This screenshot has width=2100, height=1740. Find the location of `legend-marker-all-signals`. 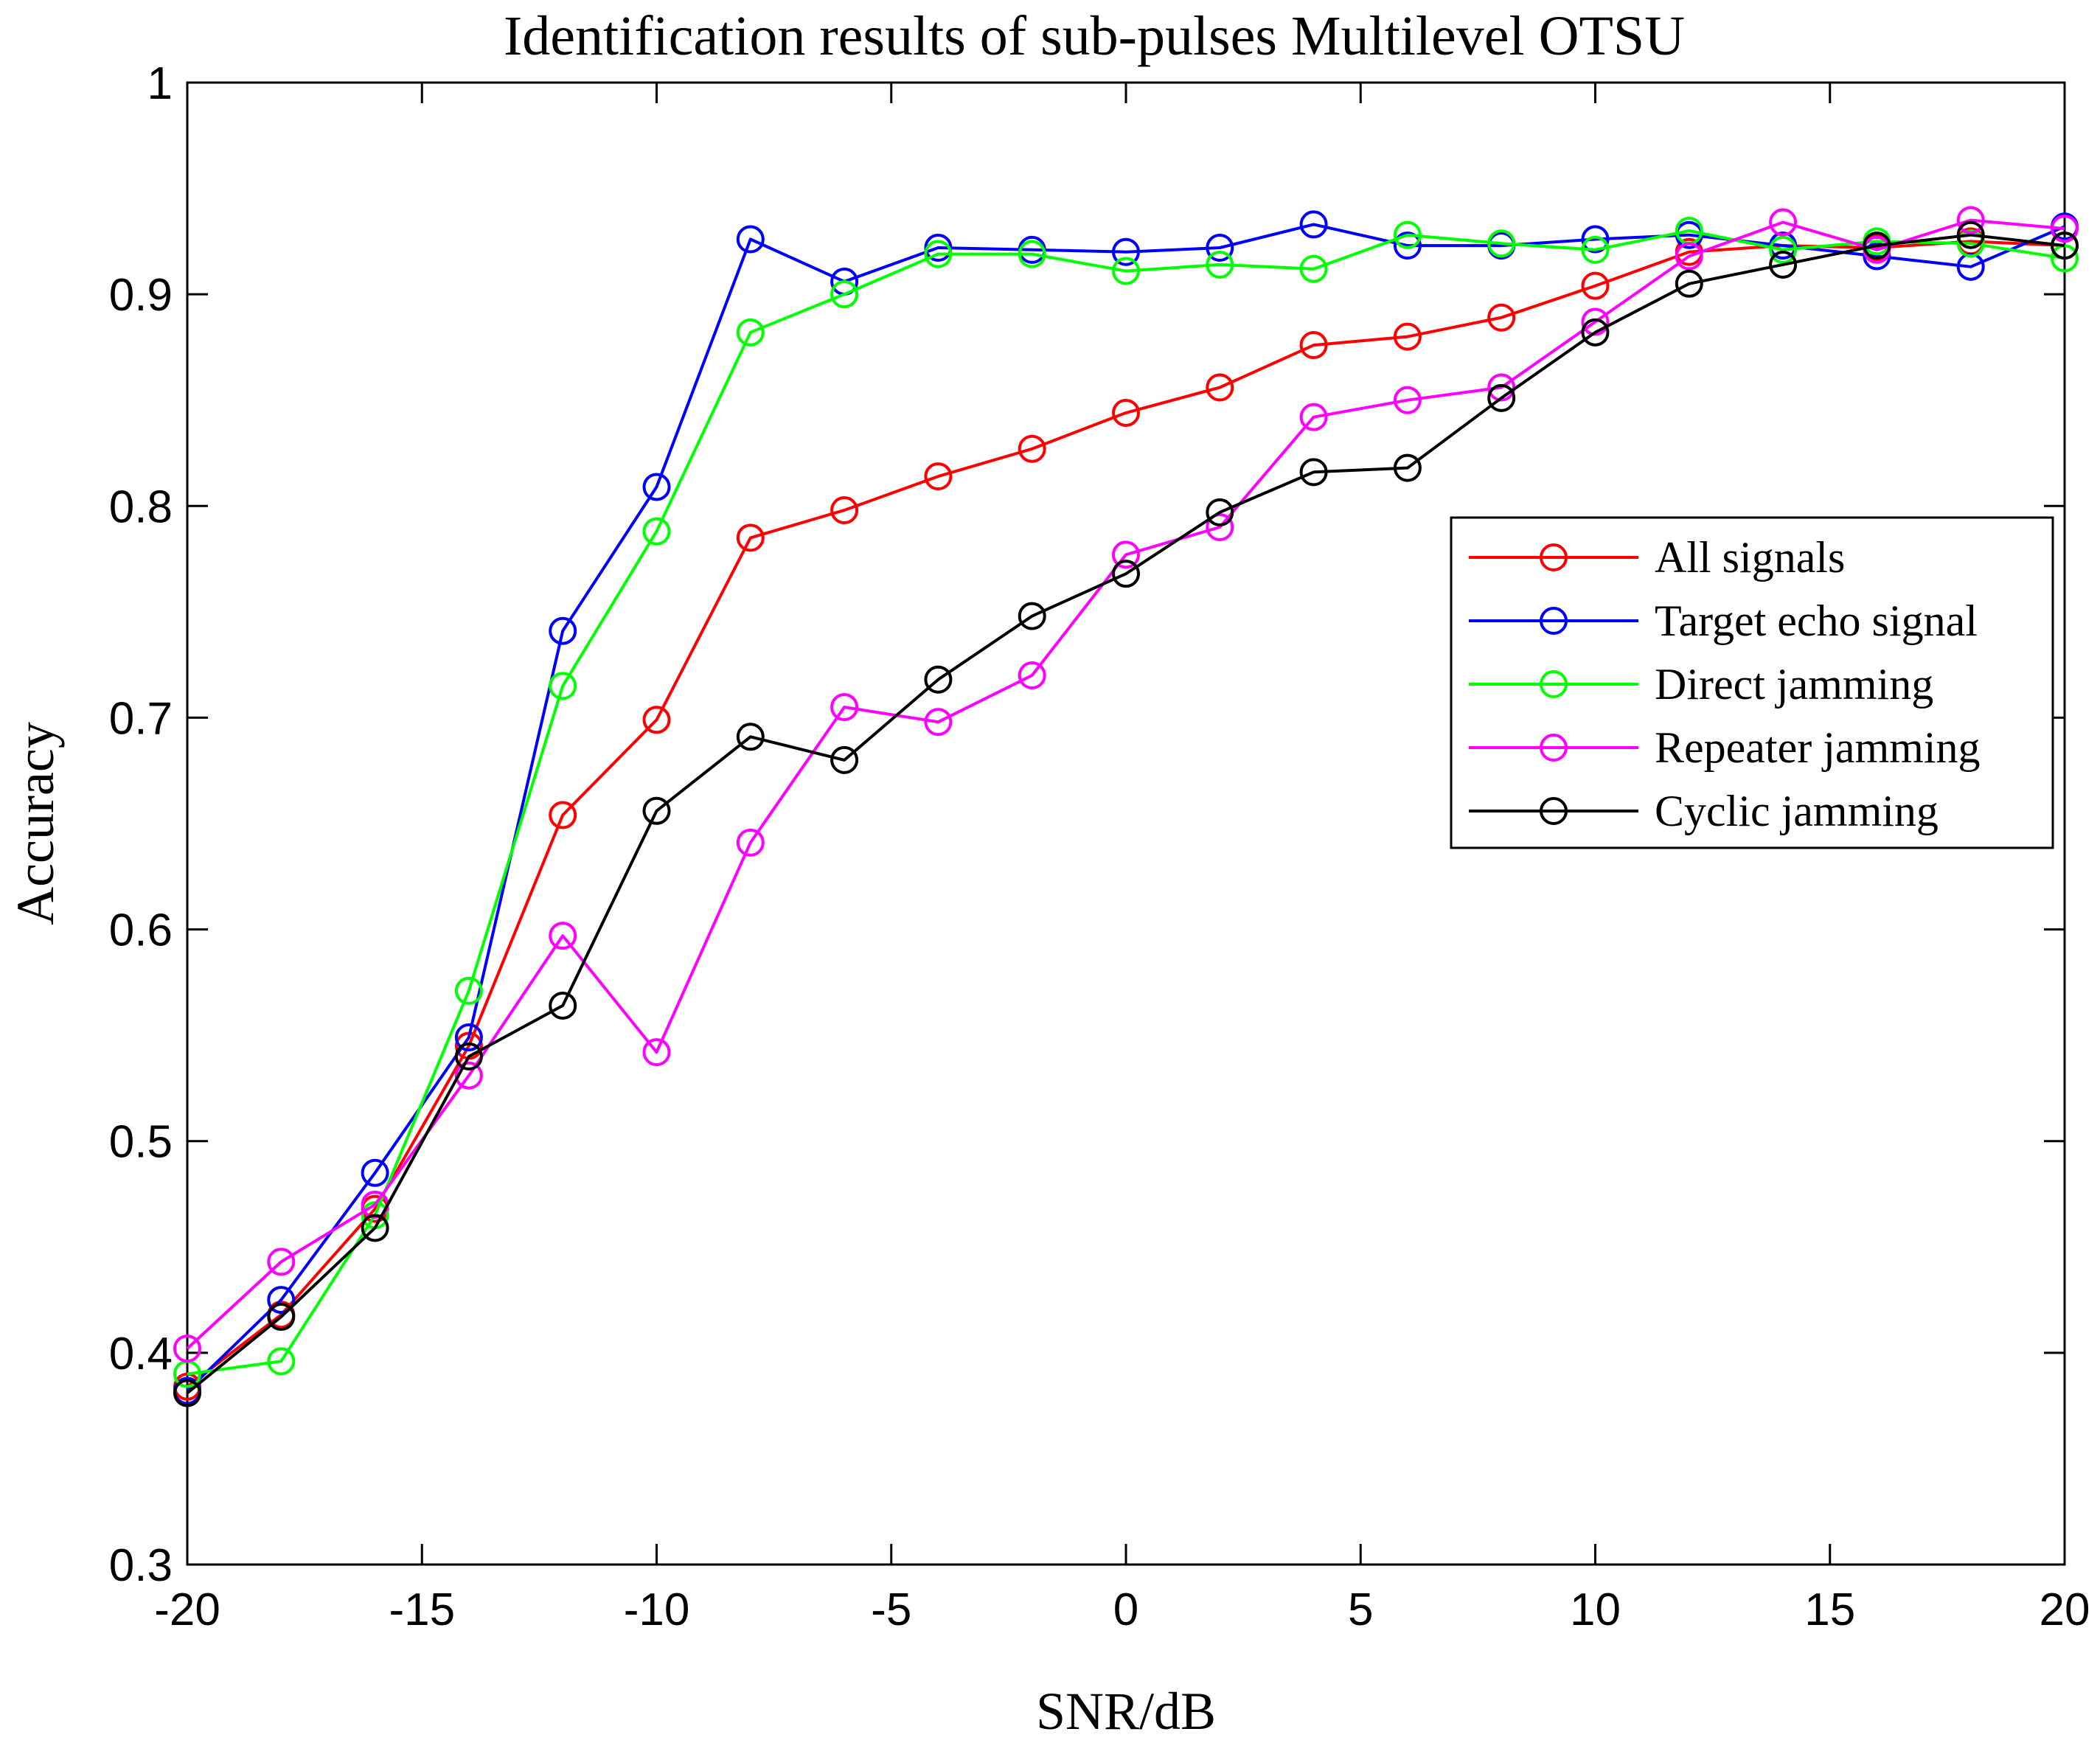

legend-marker-all-signals is located at coordinates (1554, 557).